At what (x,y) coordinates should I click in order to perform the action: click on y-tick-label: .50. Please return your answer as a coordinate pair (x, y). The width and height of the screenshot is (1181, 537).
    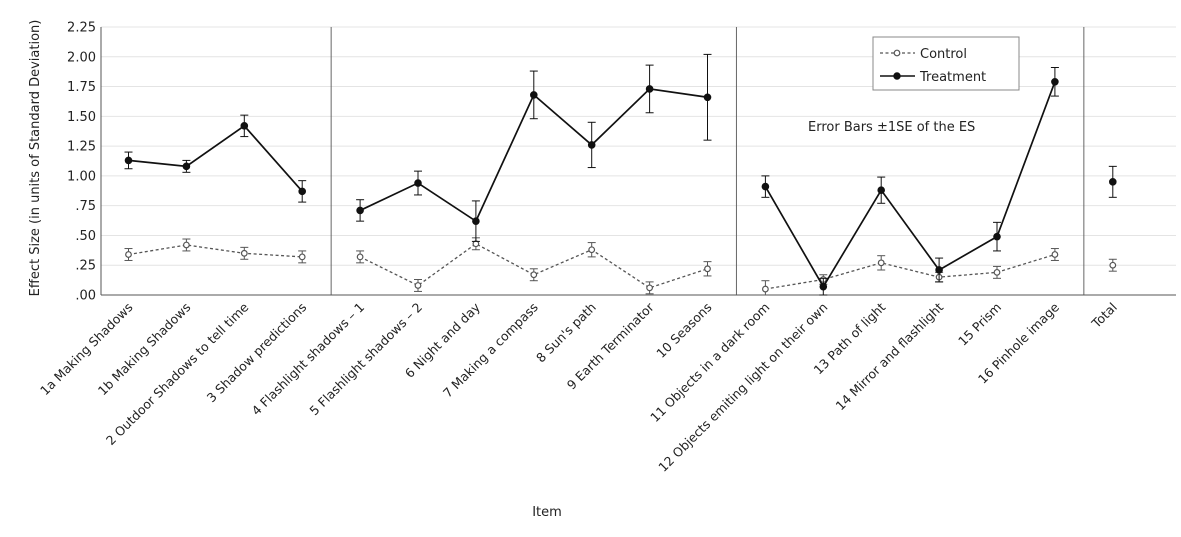
    Looking at the image, I should click on (85, 236).